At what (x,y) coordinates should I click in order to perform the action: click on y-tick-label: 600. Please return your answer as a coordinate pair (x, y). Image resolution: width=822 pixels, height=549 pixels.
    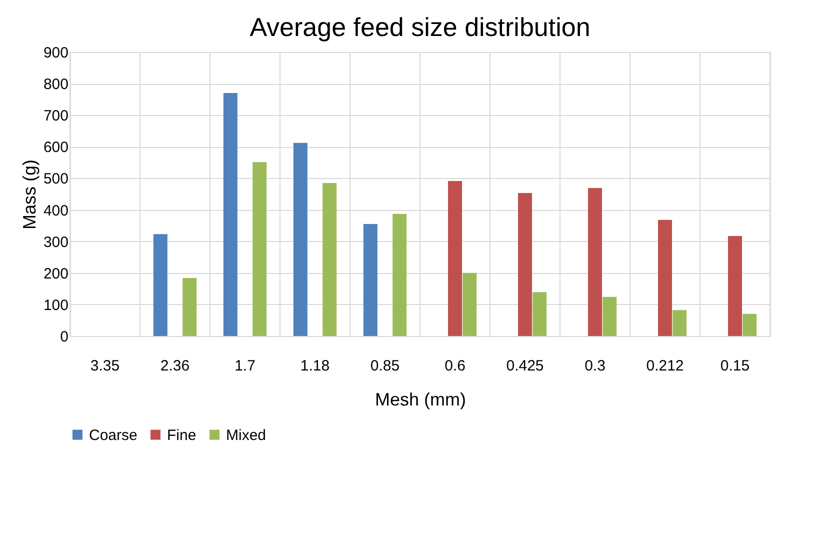
    Looking at the image, I should click on (55, 147).